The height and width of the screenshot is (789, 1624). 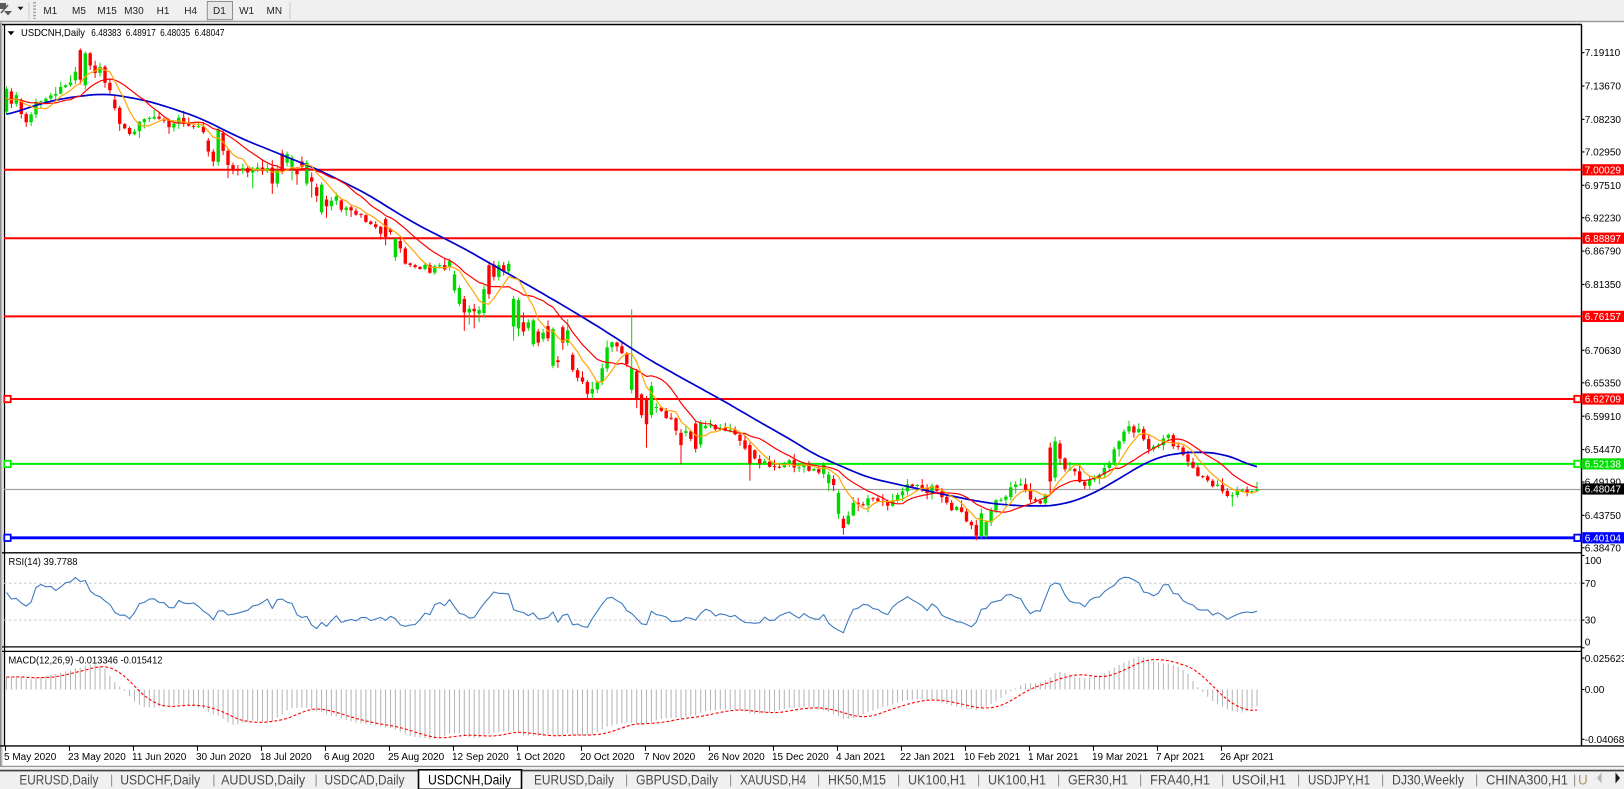 I want to click on svg-text: USDCHF,Daily, so click(x=160, y=780).